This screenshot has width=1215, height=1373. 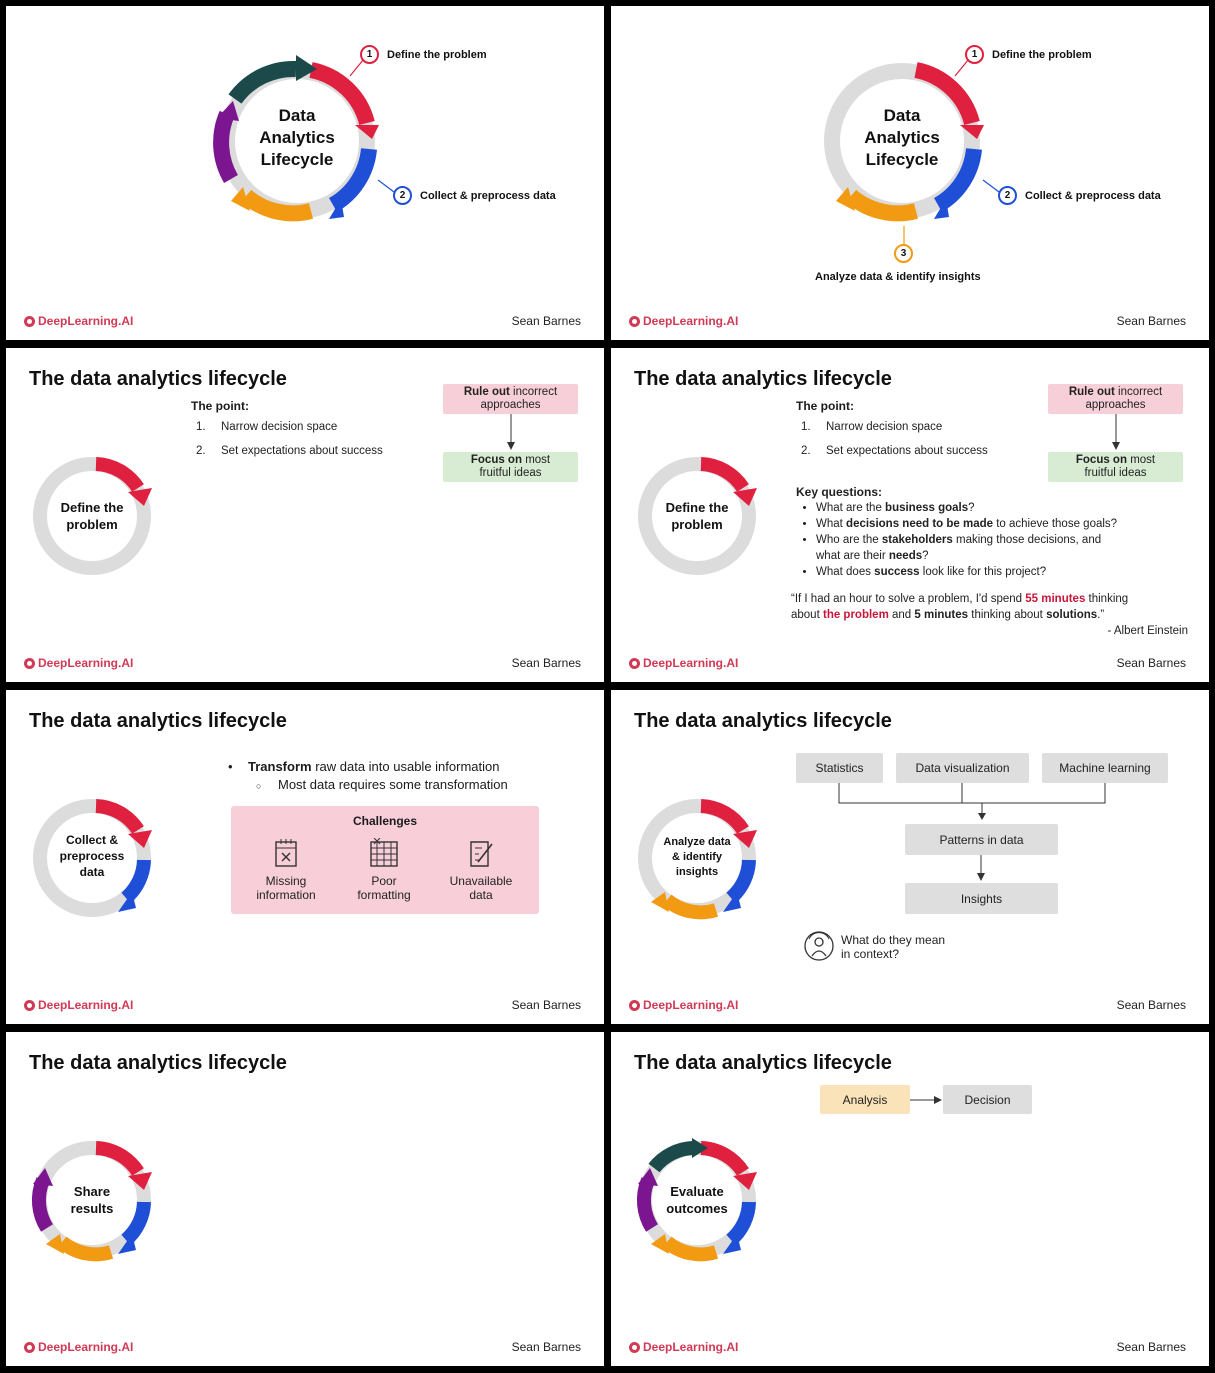 I want to click on sub-bullet: ○ Most data requires some transformation, so click(x=382, y=784).